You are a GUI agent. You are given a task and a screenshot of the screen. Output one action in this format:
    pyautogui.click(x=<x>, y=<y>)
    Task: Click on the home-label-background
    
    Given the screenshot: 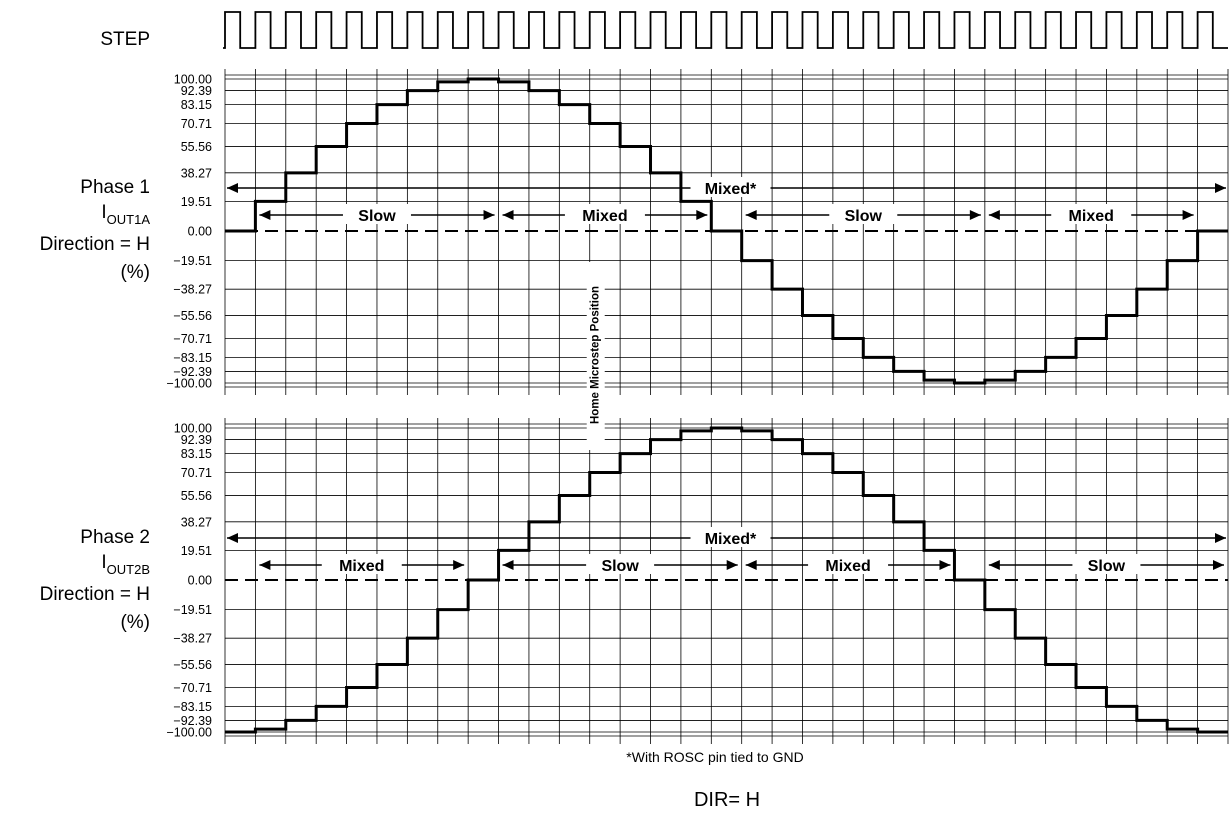 What is the action you would take?
    pyautogui.click(x=595, y=356)
    